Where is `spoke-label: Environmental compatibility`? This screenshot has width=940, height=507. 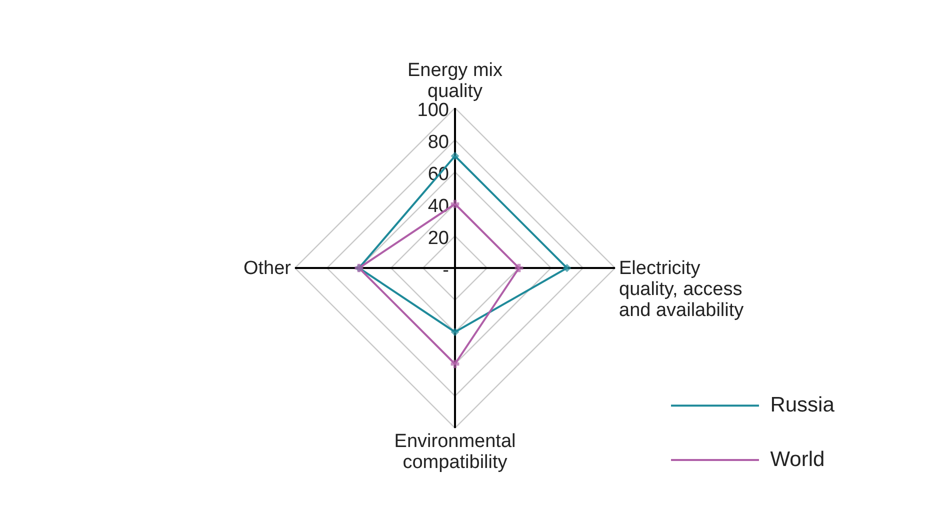
spoke-label: Environmental compatibility is located at coordinates (455, 452).